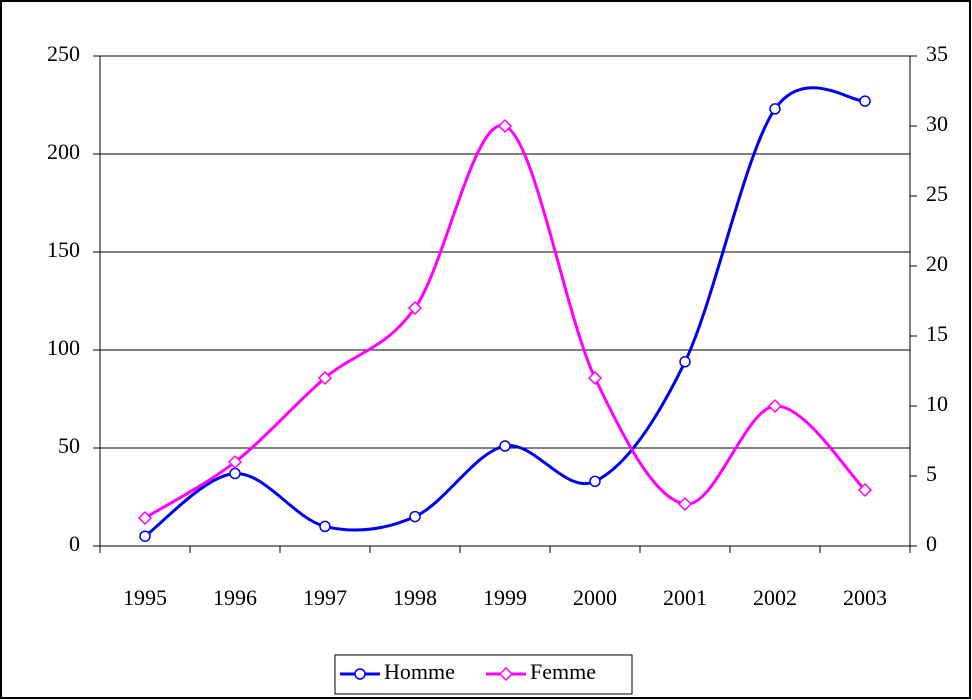 The image size is (972, 700). What do you see at coordinates (937, 123) in the screenshot?
I see `y2-tick-label: 30` at bounding box center [937, 123].